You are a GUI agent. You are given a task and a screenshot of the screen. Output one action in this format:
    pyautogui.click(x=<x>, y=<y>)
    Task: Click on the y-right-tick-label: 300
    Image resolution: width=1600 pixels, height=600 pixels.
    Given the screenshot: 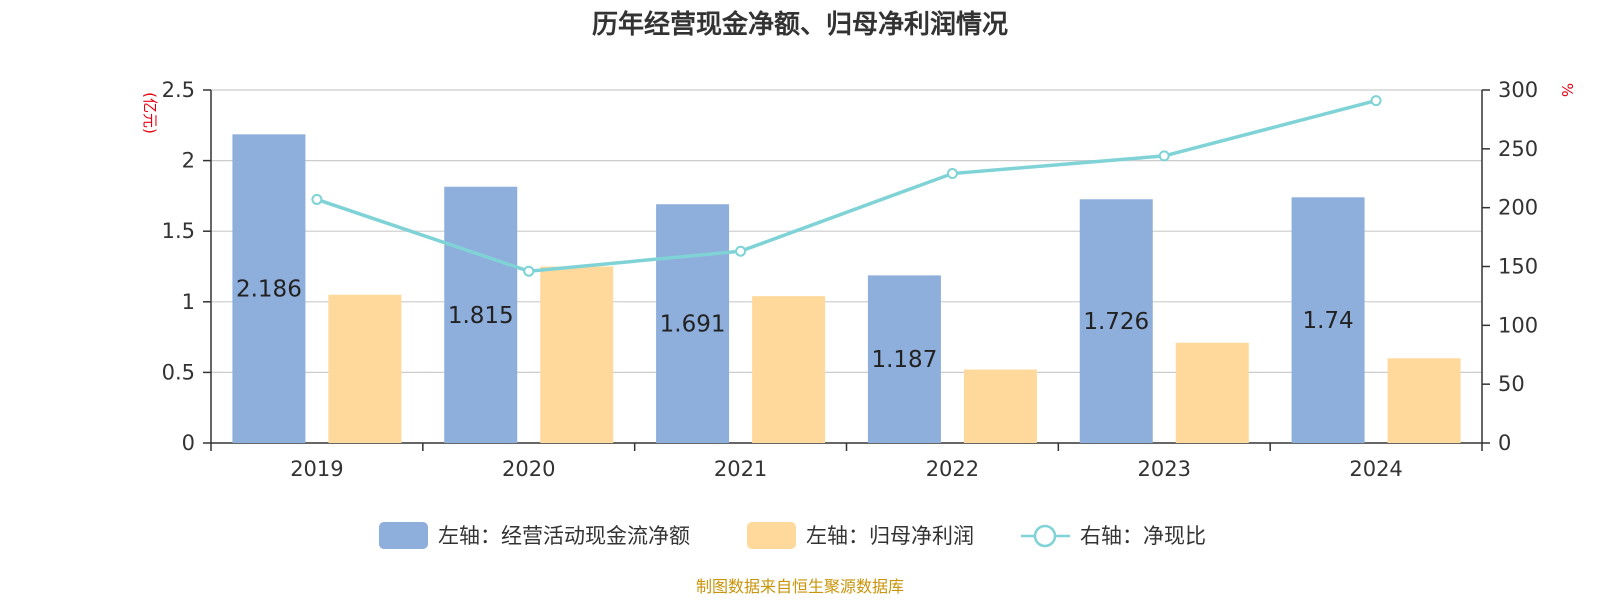 What is the action you would take?
    pyautogui.click(x=1518, y=90)
    